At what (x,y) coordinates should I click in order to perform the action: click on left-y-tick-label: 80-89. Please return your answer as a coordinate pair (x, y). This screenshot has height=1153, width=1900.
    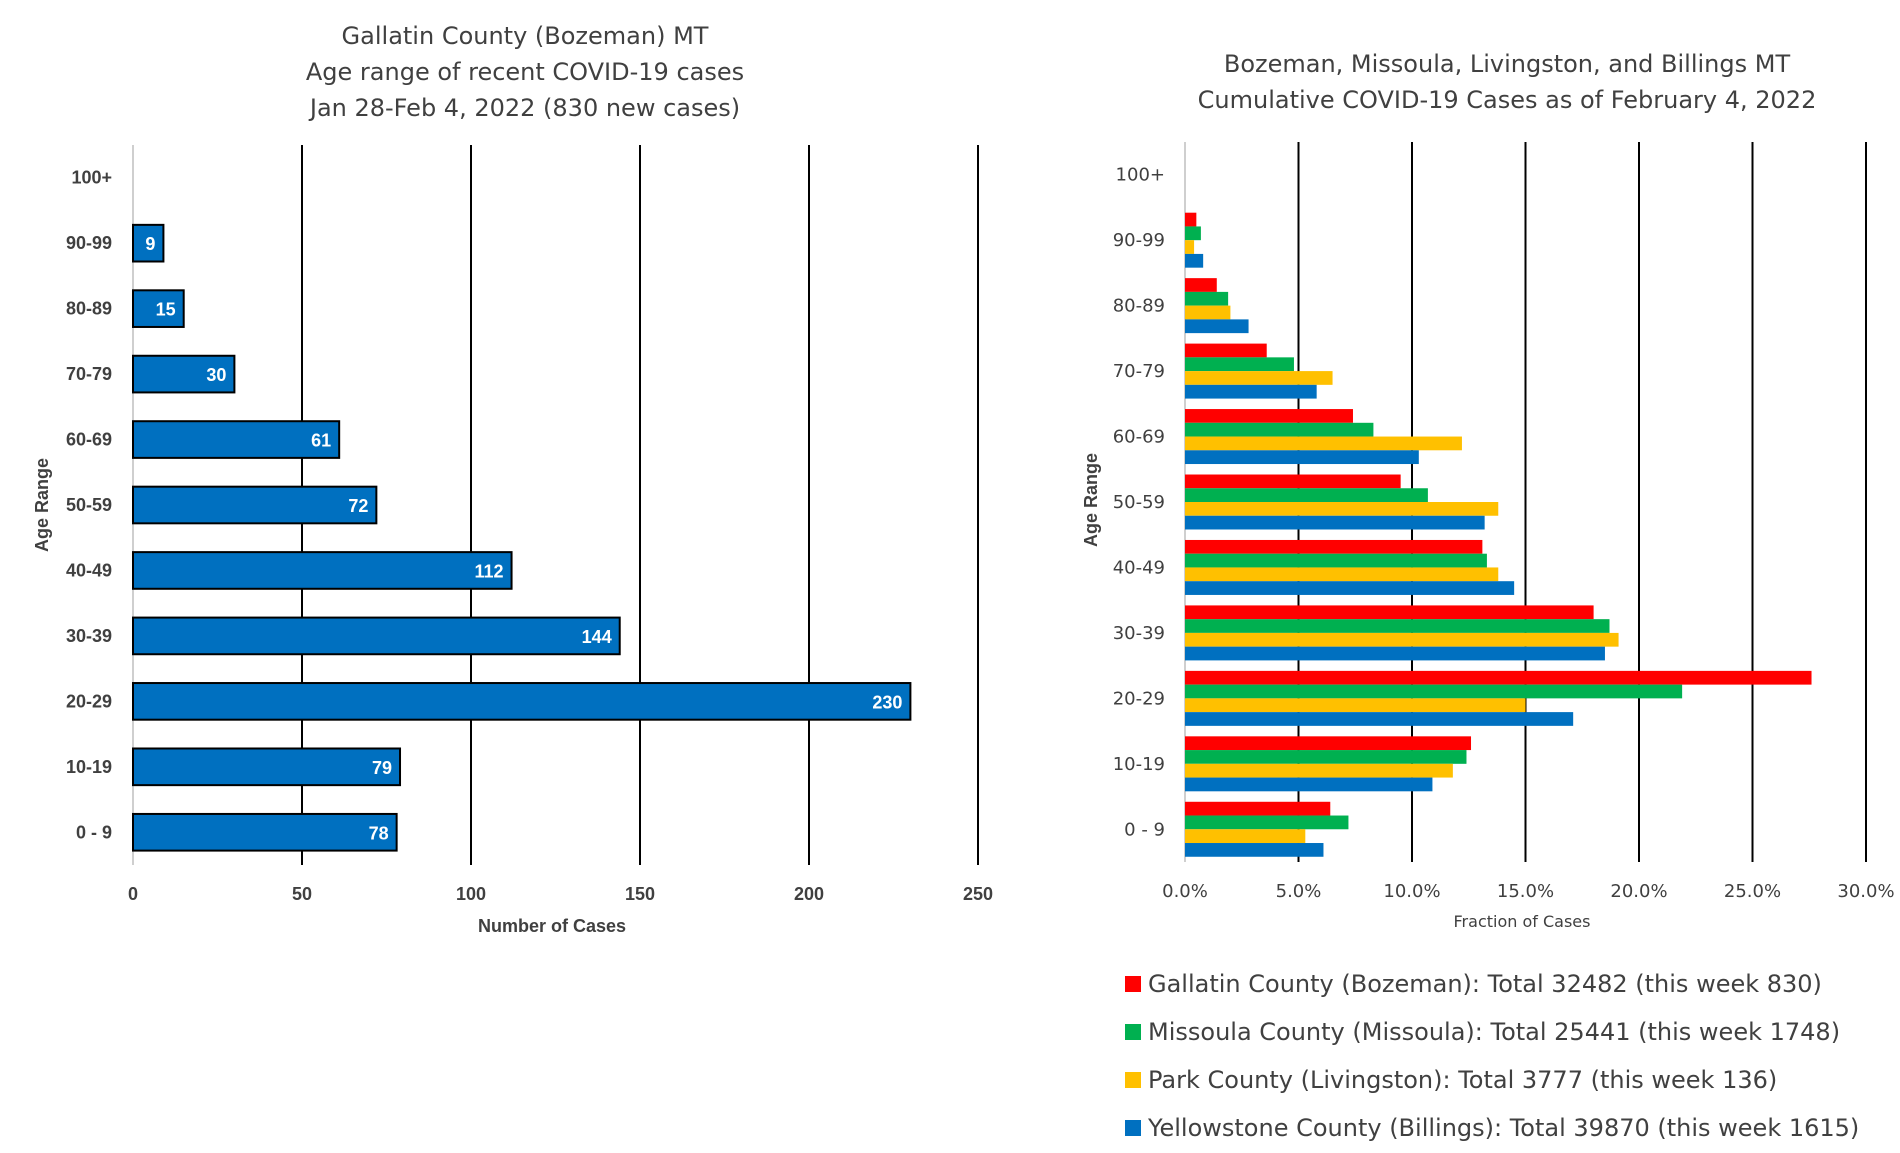
    Looking at the image, I should click on (89, 309).